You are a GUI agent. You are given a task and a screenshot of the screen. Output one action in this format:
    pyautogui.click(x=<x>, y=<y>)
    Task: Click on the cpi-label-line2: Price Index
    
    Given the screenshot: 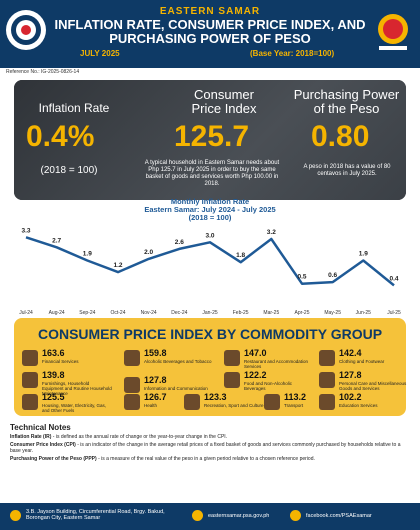 What is the action you would take?
    pyautogui.click(x=224, y=108)
    